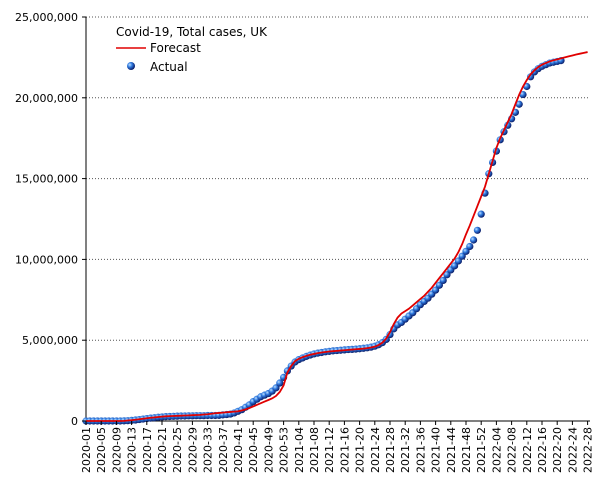  I want to click on x-tick-label: 2021-28, so click(390, 450).